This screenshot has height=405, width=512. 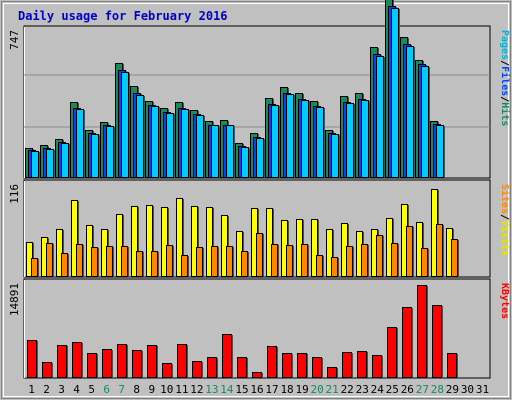 What do you see at coordinates (286, 389) in the screenshot?
I see `day-label-18: 18` at bounding box center [286, 389].